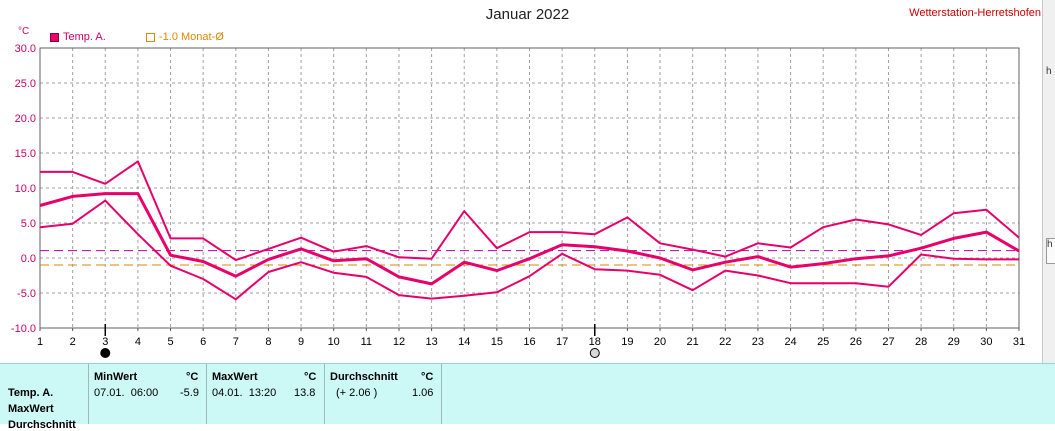  Describe the element at coordinates (28, 259) in the screenshot. I see `y-tick-label: 0.0` at that location.